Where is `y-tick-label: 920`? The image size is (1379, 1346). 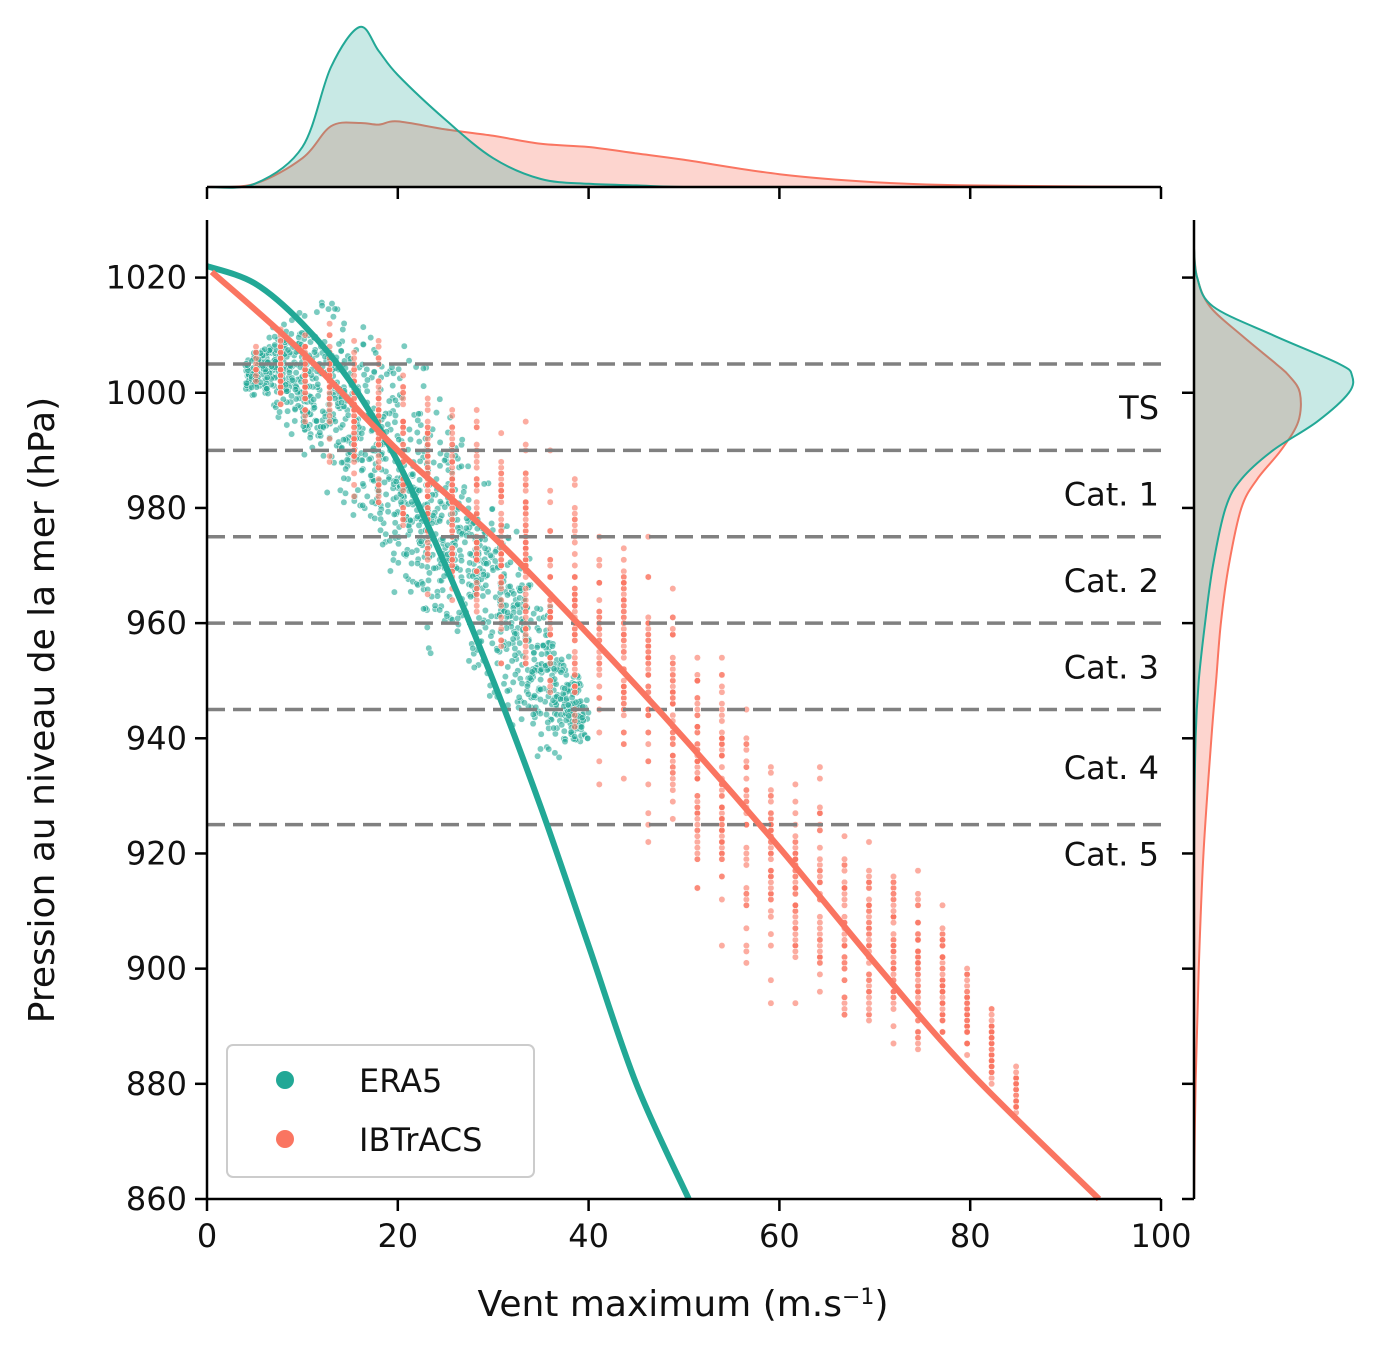
y-tick-label: 920 is located at coordinates (156, 853).